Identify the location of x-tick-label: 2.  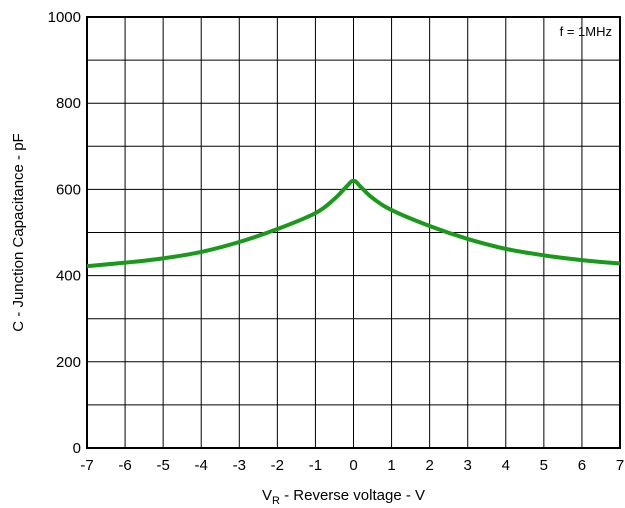
(429, 465).